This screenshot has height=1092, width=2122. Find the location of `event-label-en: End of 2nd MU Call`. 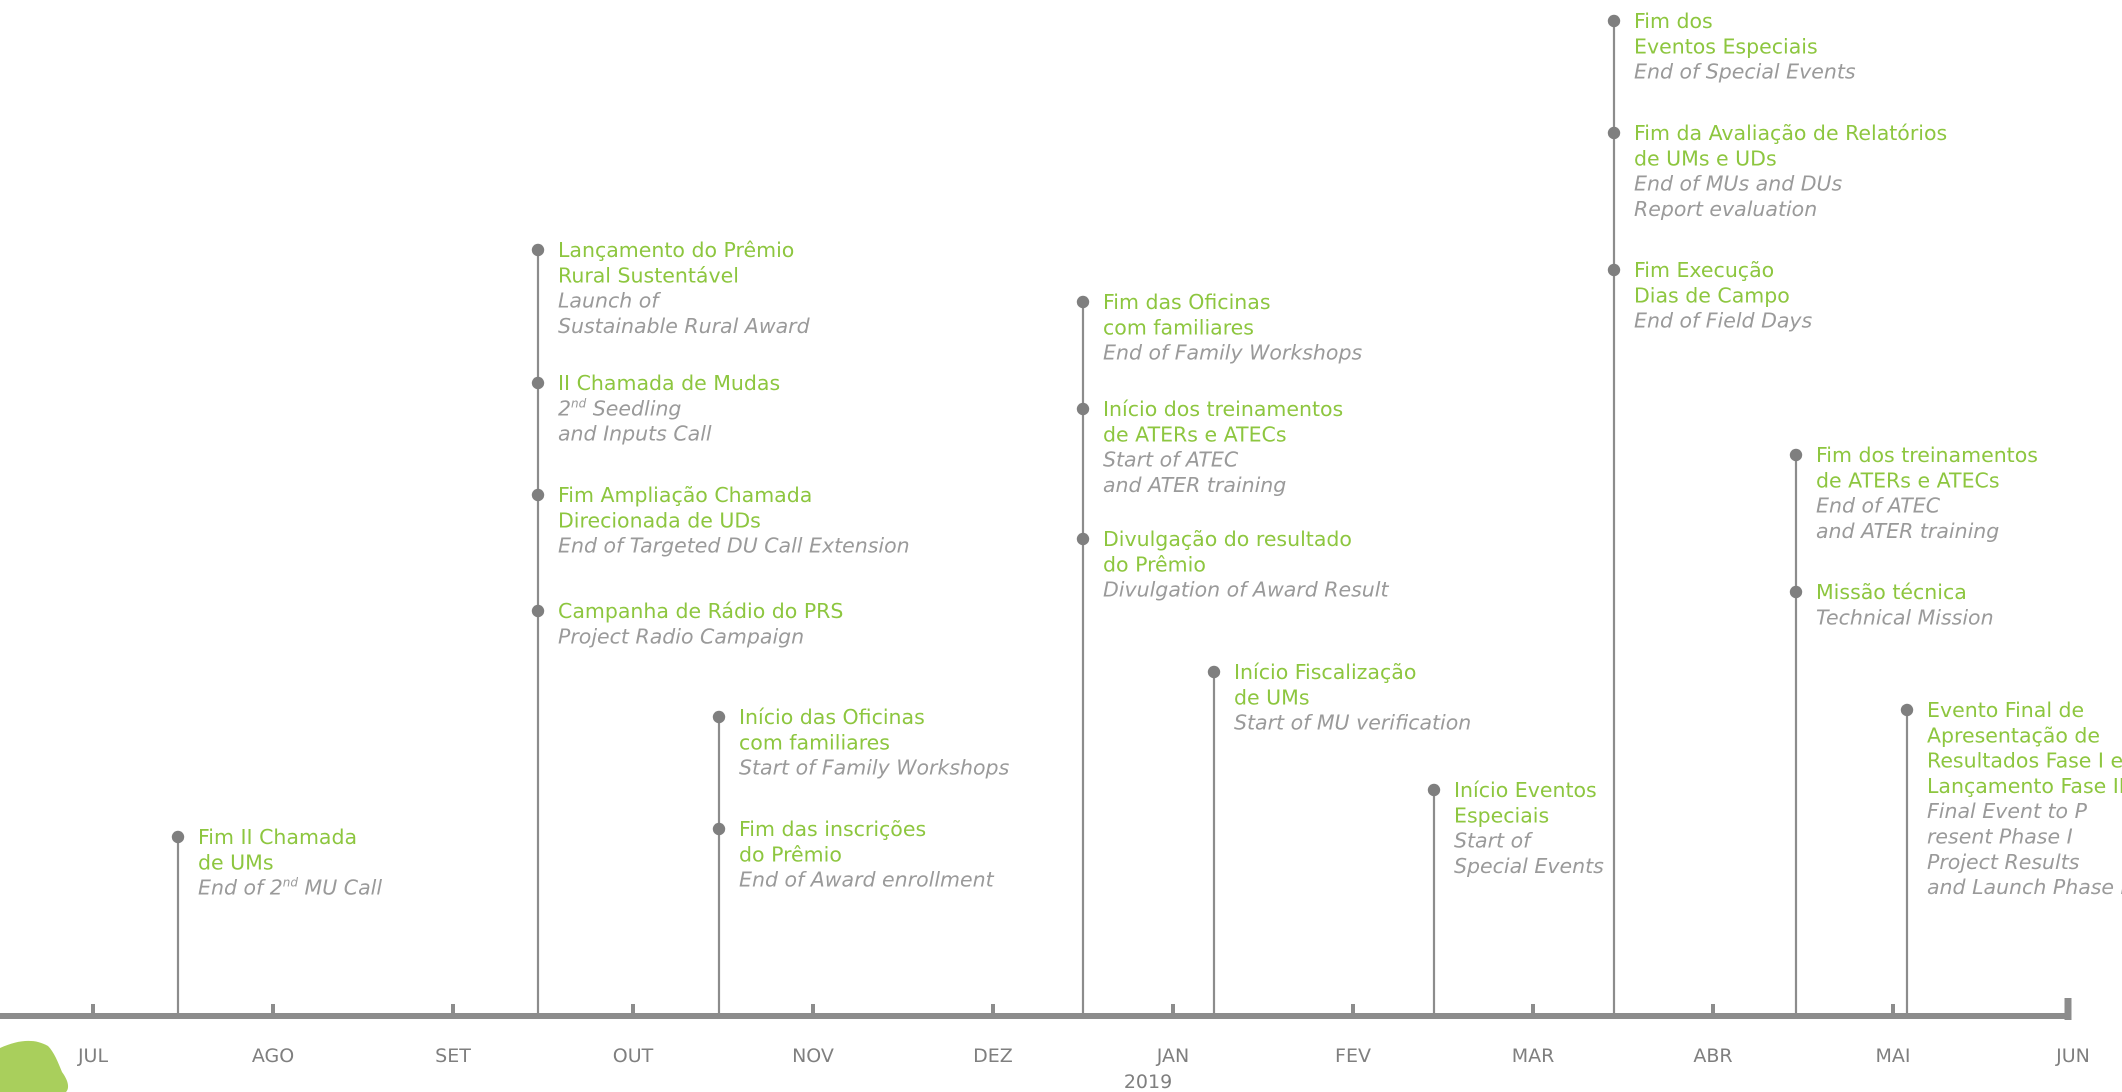

event-label-en: End of 2nd MU Call is located at coordinates (290, 888).